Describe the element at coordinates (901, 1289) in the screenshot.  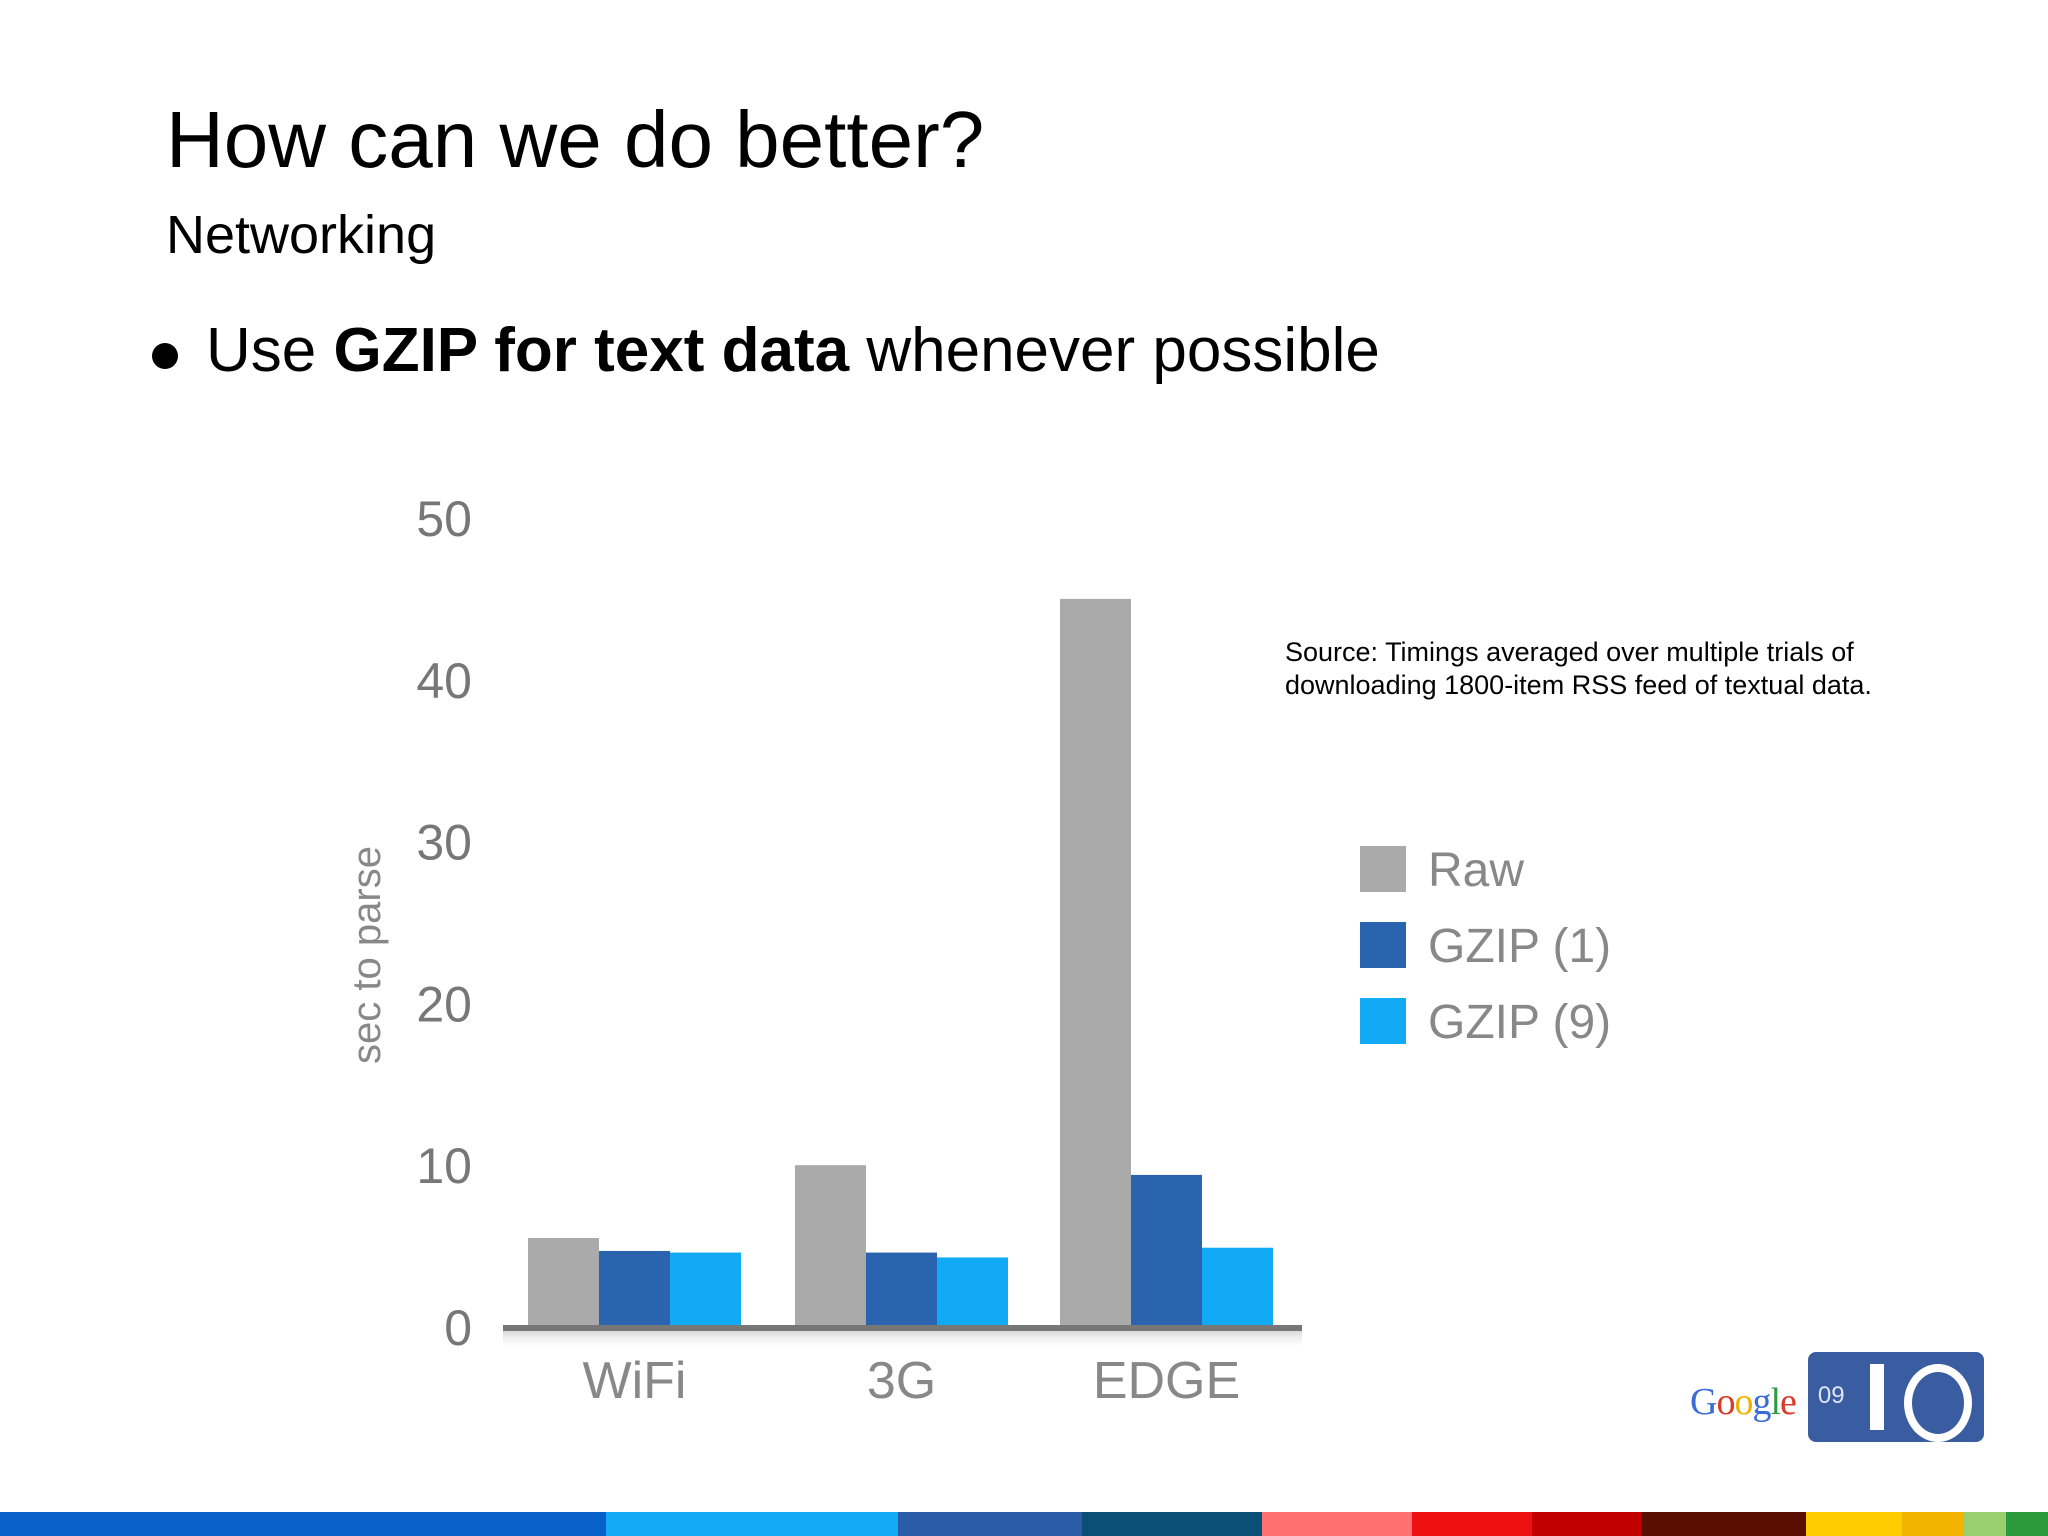
I see `bar-3g-gzip1` at that location.